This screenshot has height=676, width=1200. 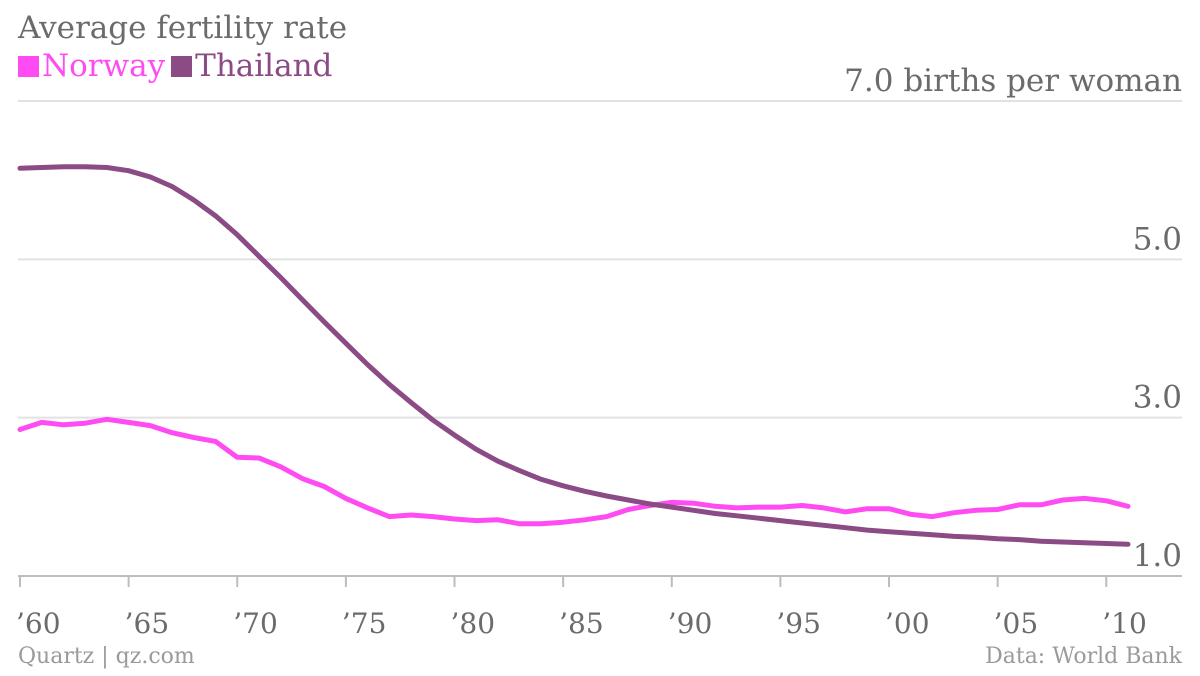 I want to click on y-tick-label: 3.0, so click(x=1157, y=398).